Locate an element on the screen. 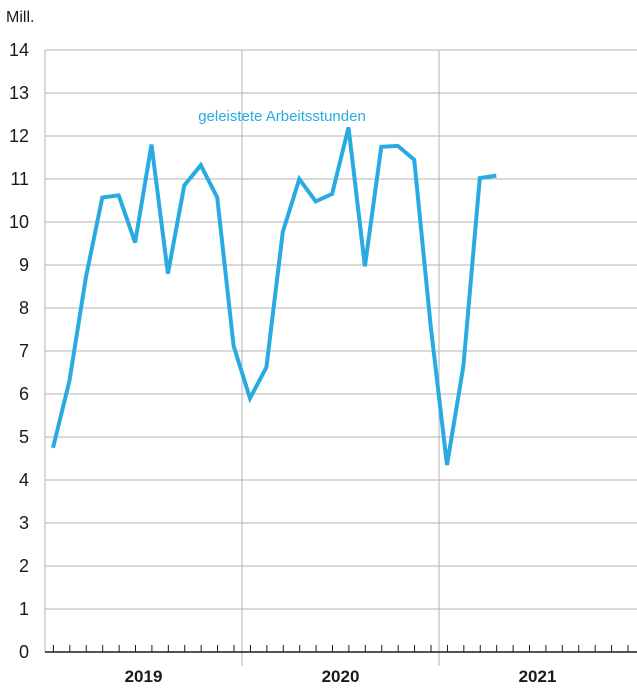  y-unit-label: Mill. is located at coordinates (20, 17).